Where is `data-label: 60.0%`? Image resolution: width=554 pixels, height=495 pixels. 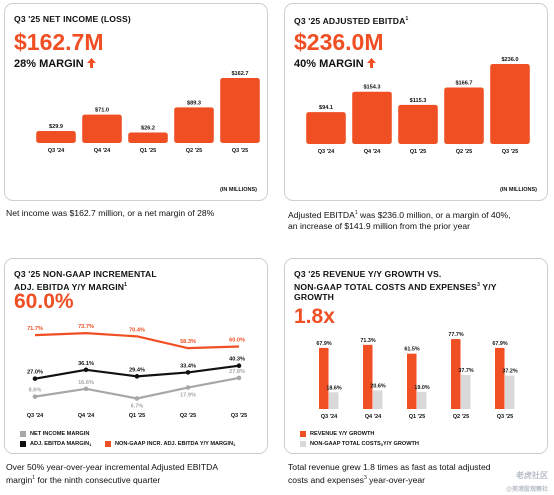 data-label: 60.0% is located at coordinates (237, 341).